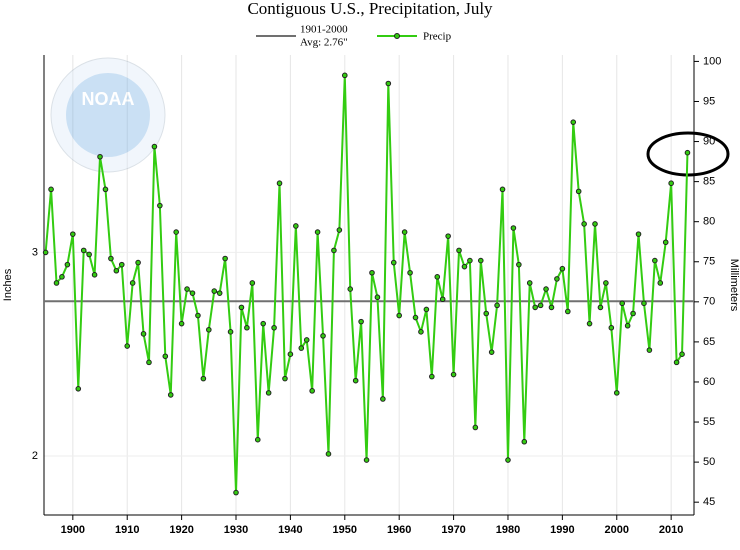 This screenshot has width=740, height=550. What do you see at coordinates (345, 530) in the screenshot?
I see `x-tick-label: 1950` at bounding box center [345, 530].